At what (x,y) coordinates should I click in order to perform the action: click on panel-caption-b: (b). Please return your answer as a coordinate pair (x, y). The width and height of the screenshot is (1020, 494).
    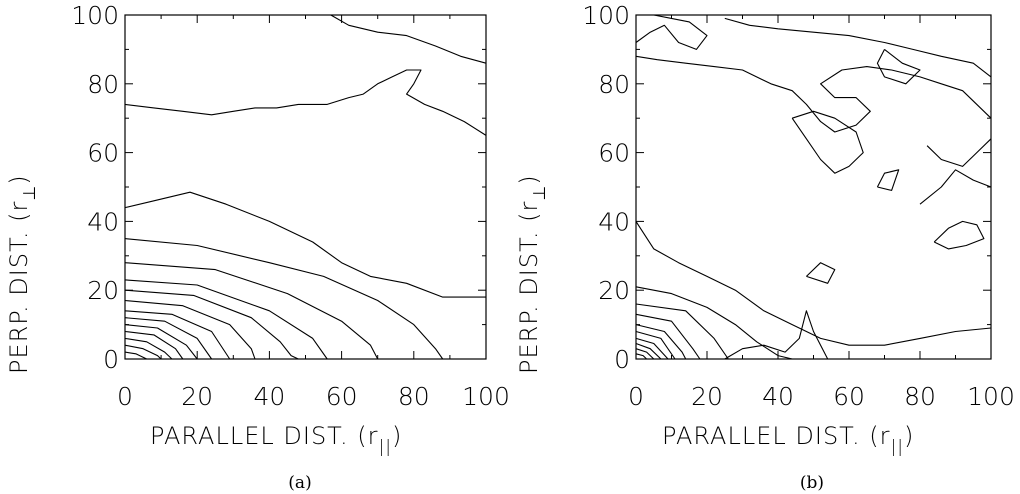
    Looking at the image, I should click on (812, 483).